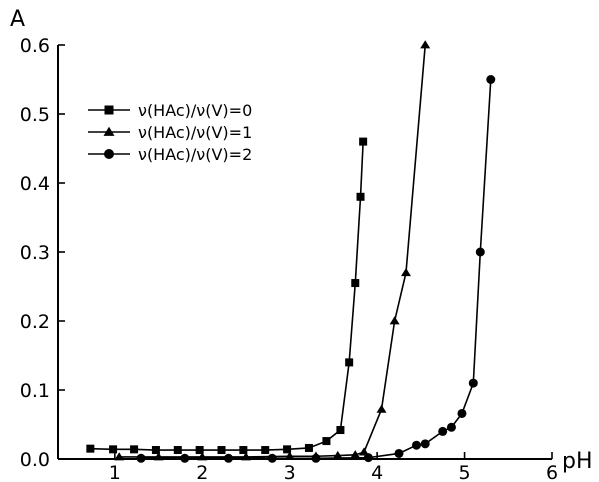 The image size is (599, 482). Describe the element at coordinates (35, 391) in the screenshot. I see `y-tick-label: 0.1` at that location.